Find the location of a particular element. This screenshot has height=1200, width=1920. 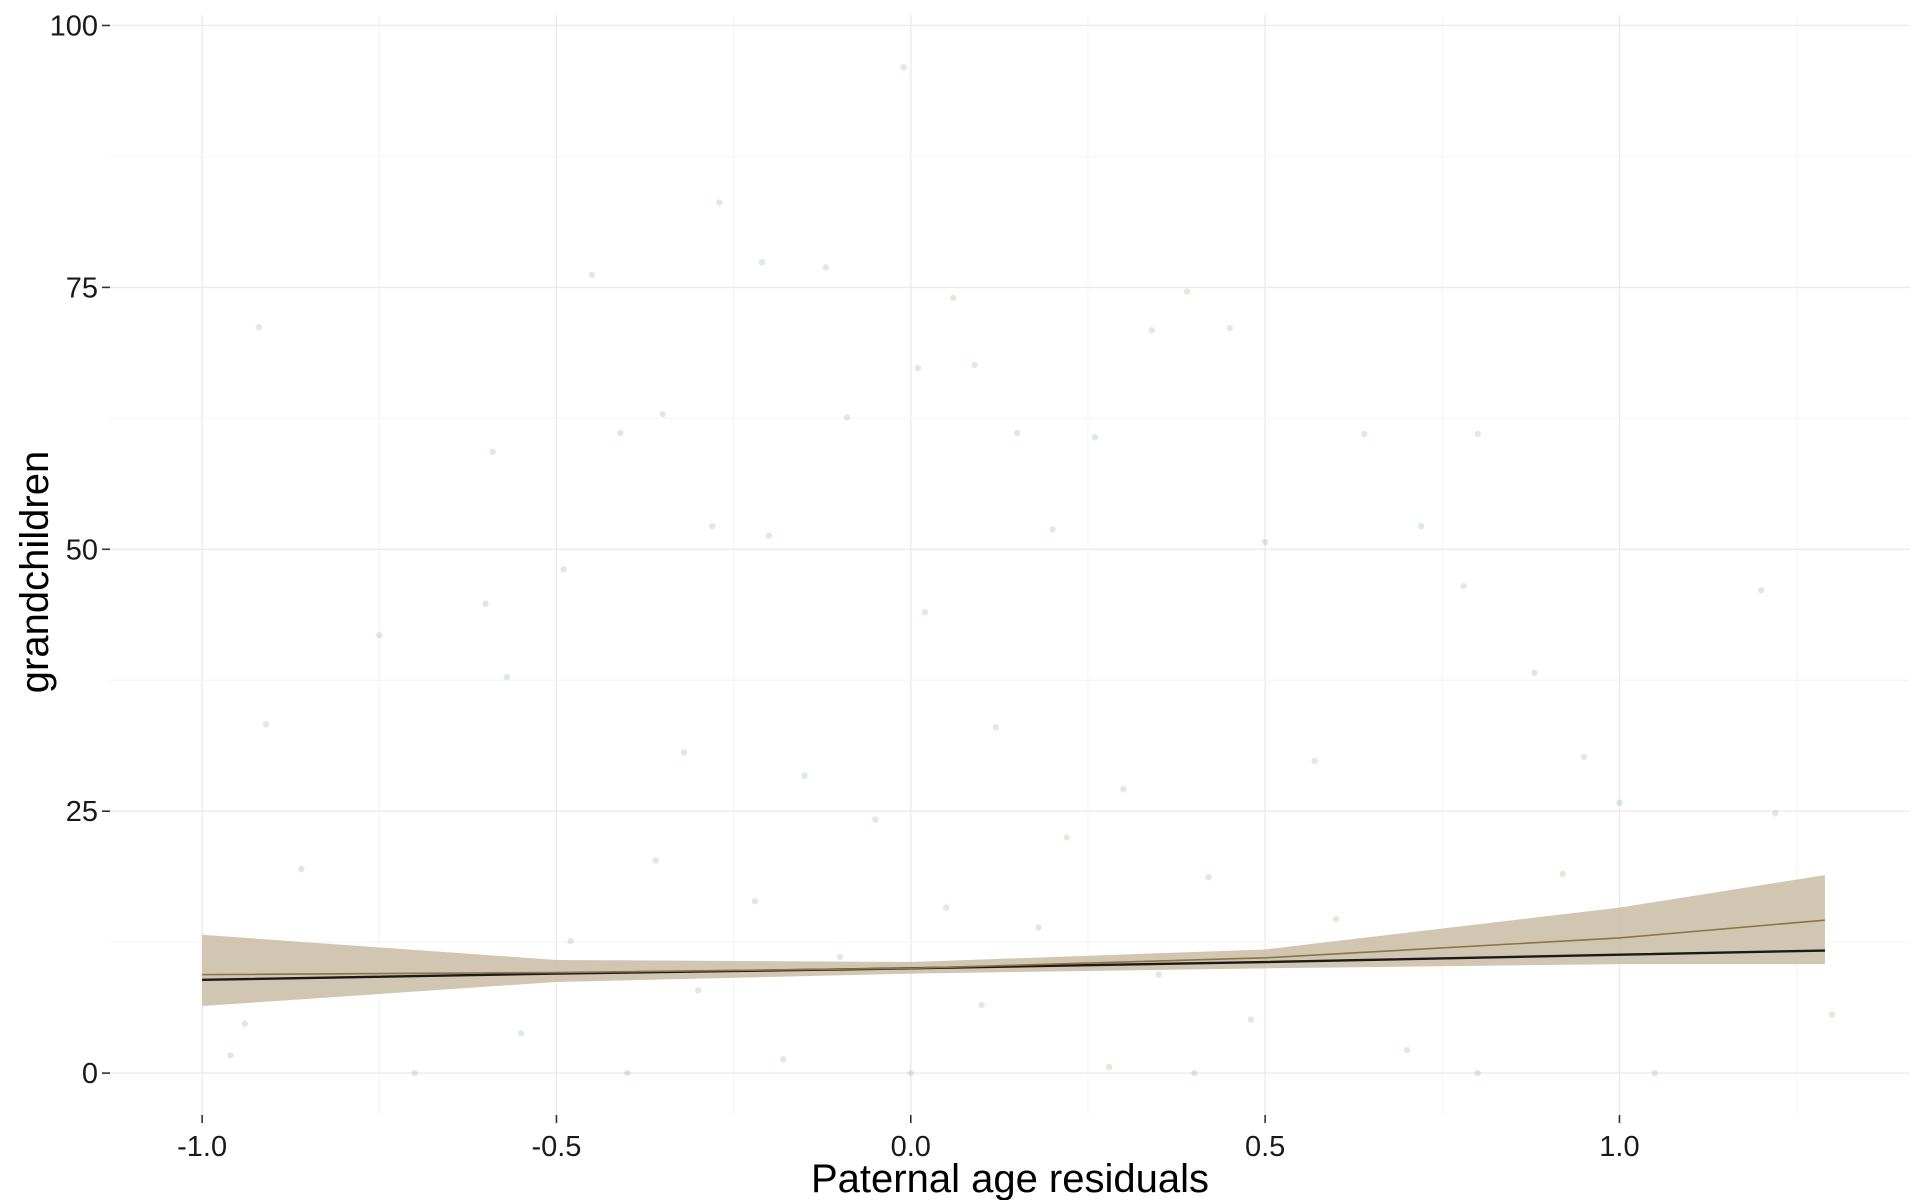

x-tick-label: -1.0 is located at coordinates (202, 1147).